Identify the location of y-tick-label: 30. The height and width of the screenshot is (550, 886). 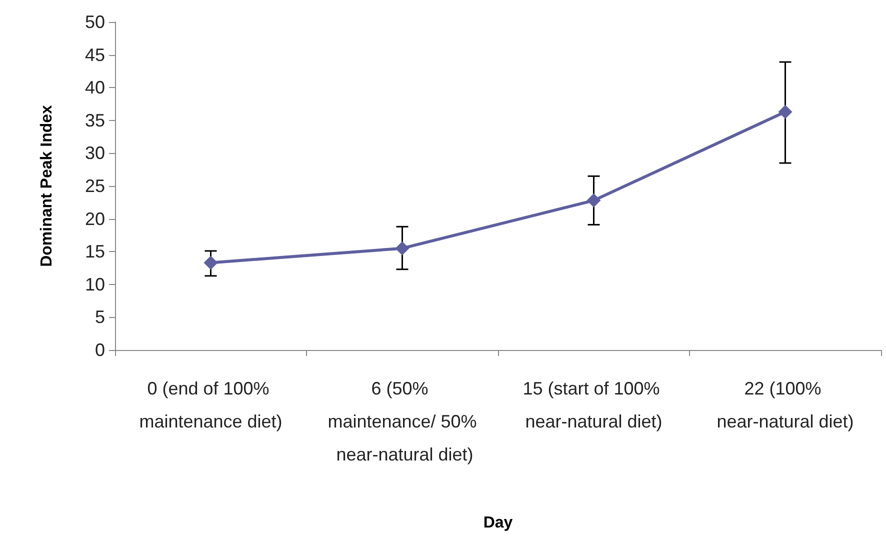
(94, 153).